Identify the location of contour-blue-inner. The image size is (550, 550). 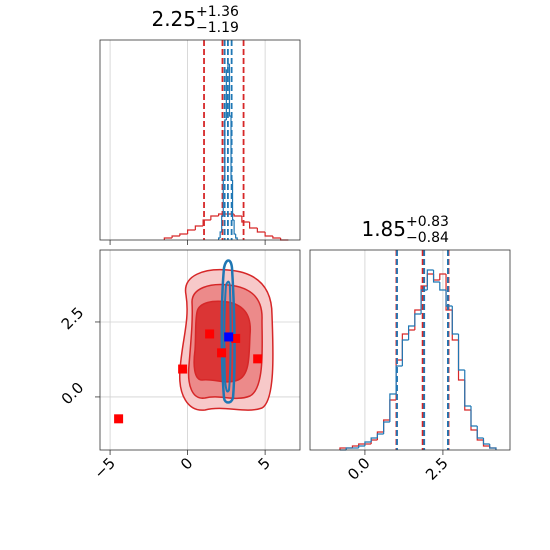
(227, 336).